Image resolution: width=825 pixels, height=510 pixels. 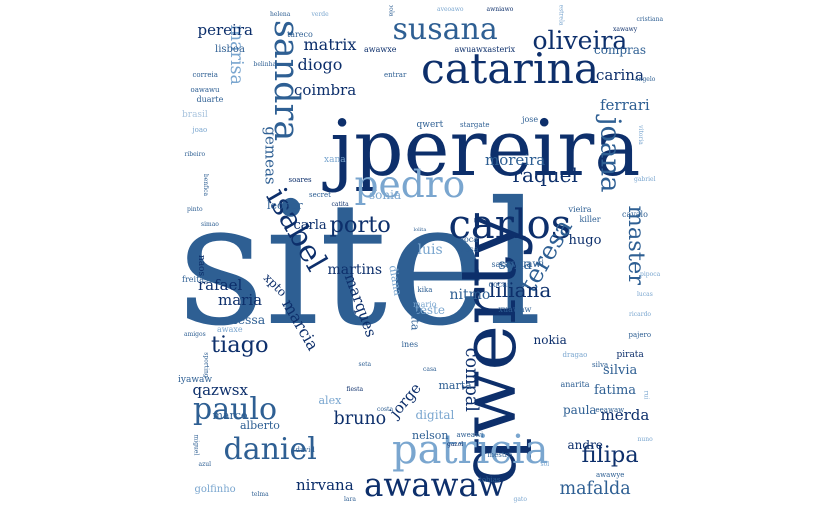 I want to click on cloud-word: oliveira, so click(x=580, y=40).